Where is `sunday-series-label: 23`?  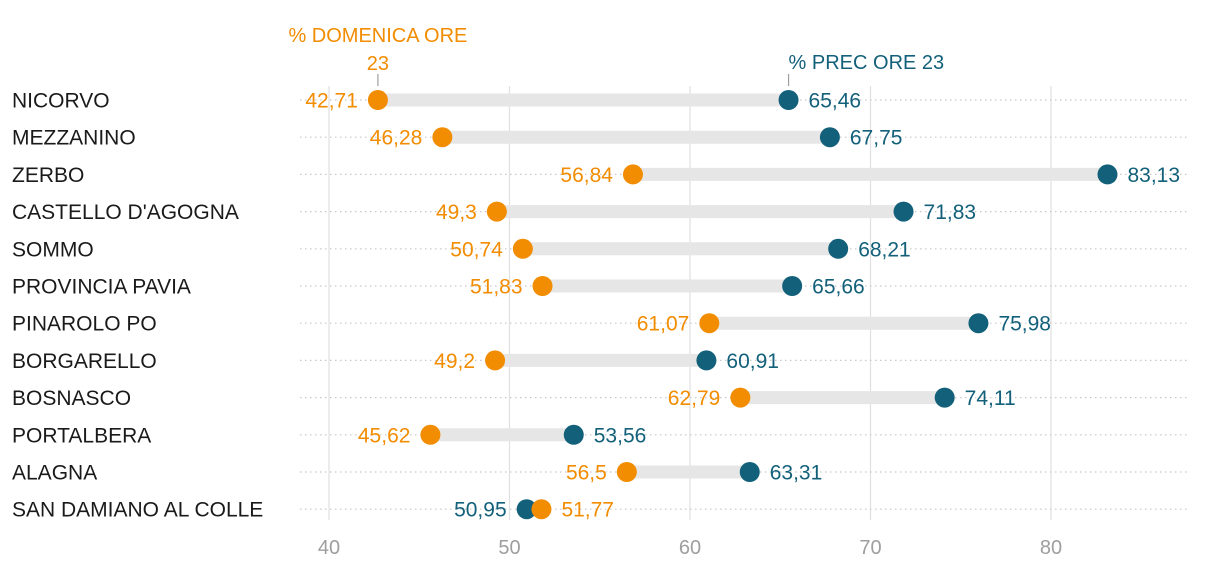 sunday-series-label: 23 is located at coordinates (378, 64).